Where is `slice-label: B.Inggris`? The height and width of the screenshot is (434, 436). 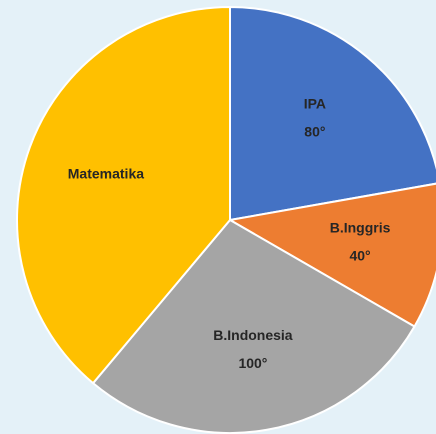
slice-label: B.Inggris is located at coordinates (360, 228).